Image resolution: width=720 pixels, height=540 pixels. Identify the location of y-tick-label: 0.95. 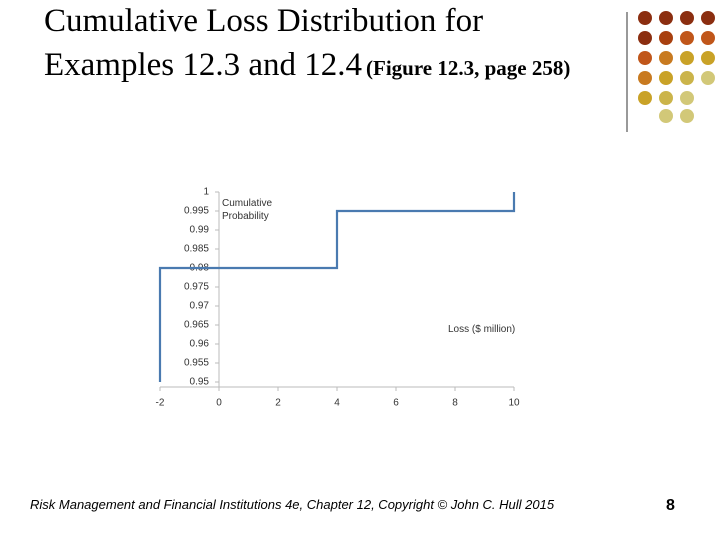
(200, 382).